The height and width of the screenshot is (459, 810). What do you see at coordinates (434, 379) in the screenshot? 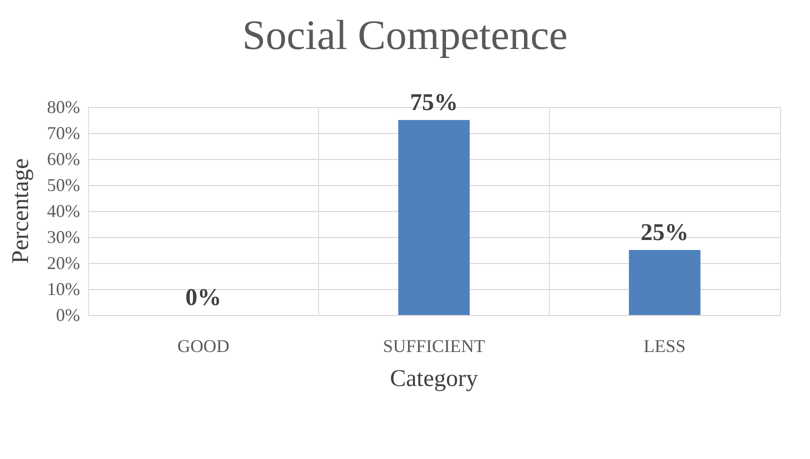
I see `x-axis-title: Category` at bounding box center [434, 379].